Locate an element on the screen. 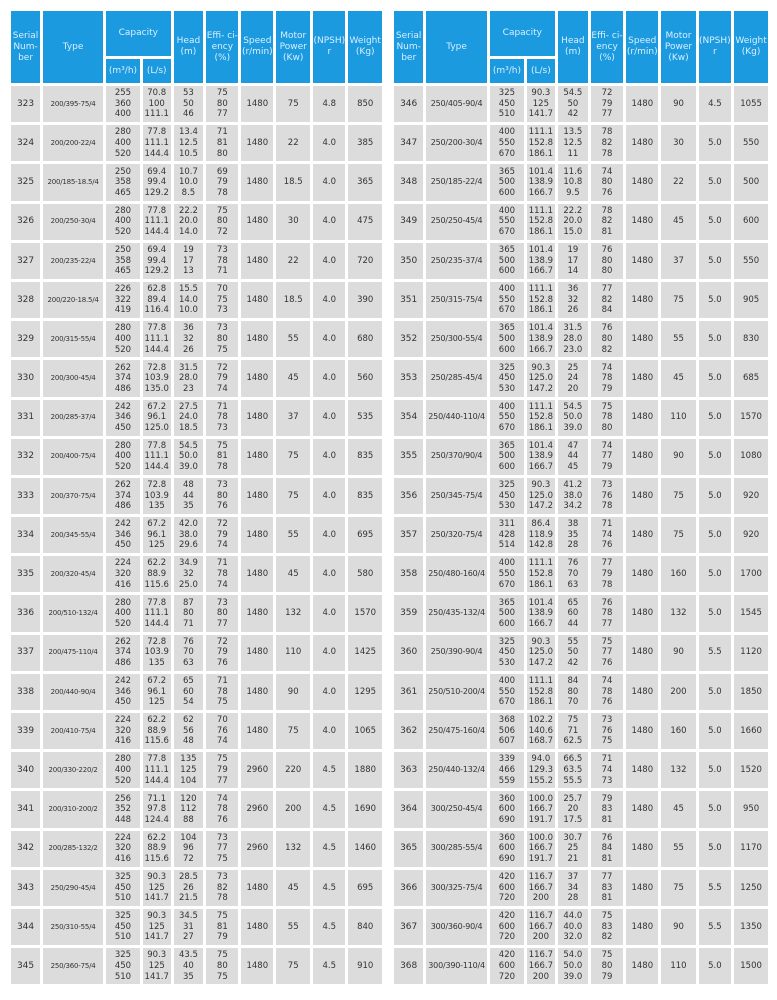 The height and width of the screenshot is (1000, 777). cell-capacity-m3h: 311 428 514 is located at coordinates (506, 535).